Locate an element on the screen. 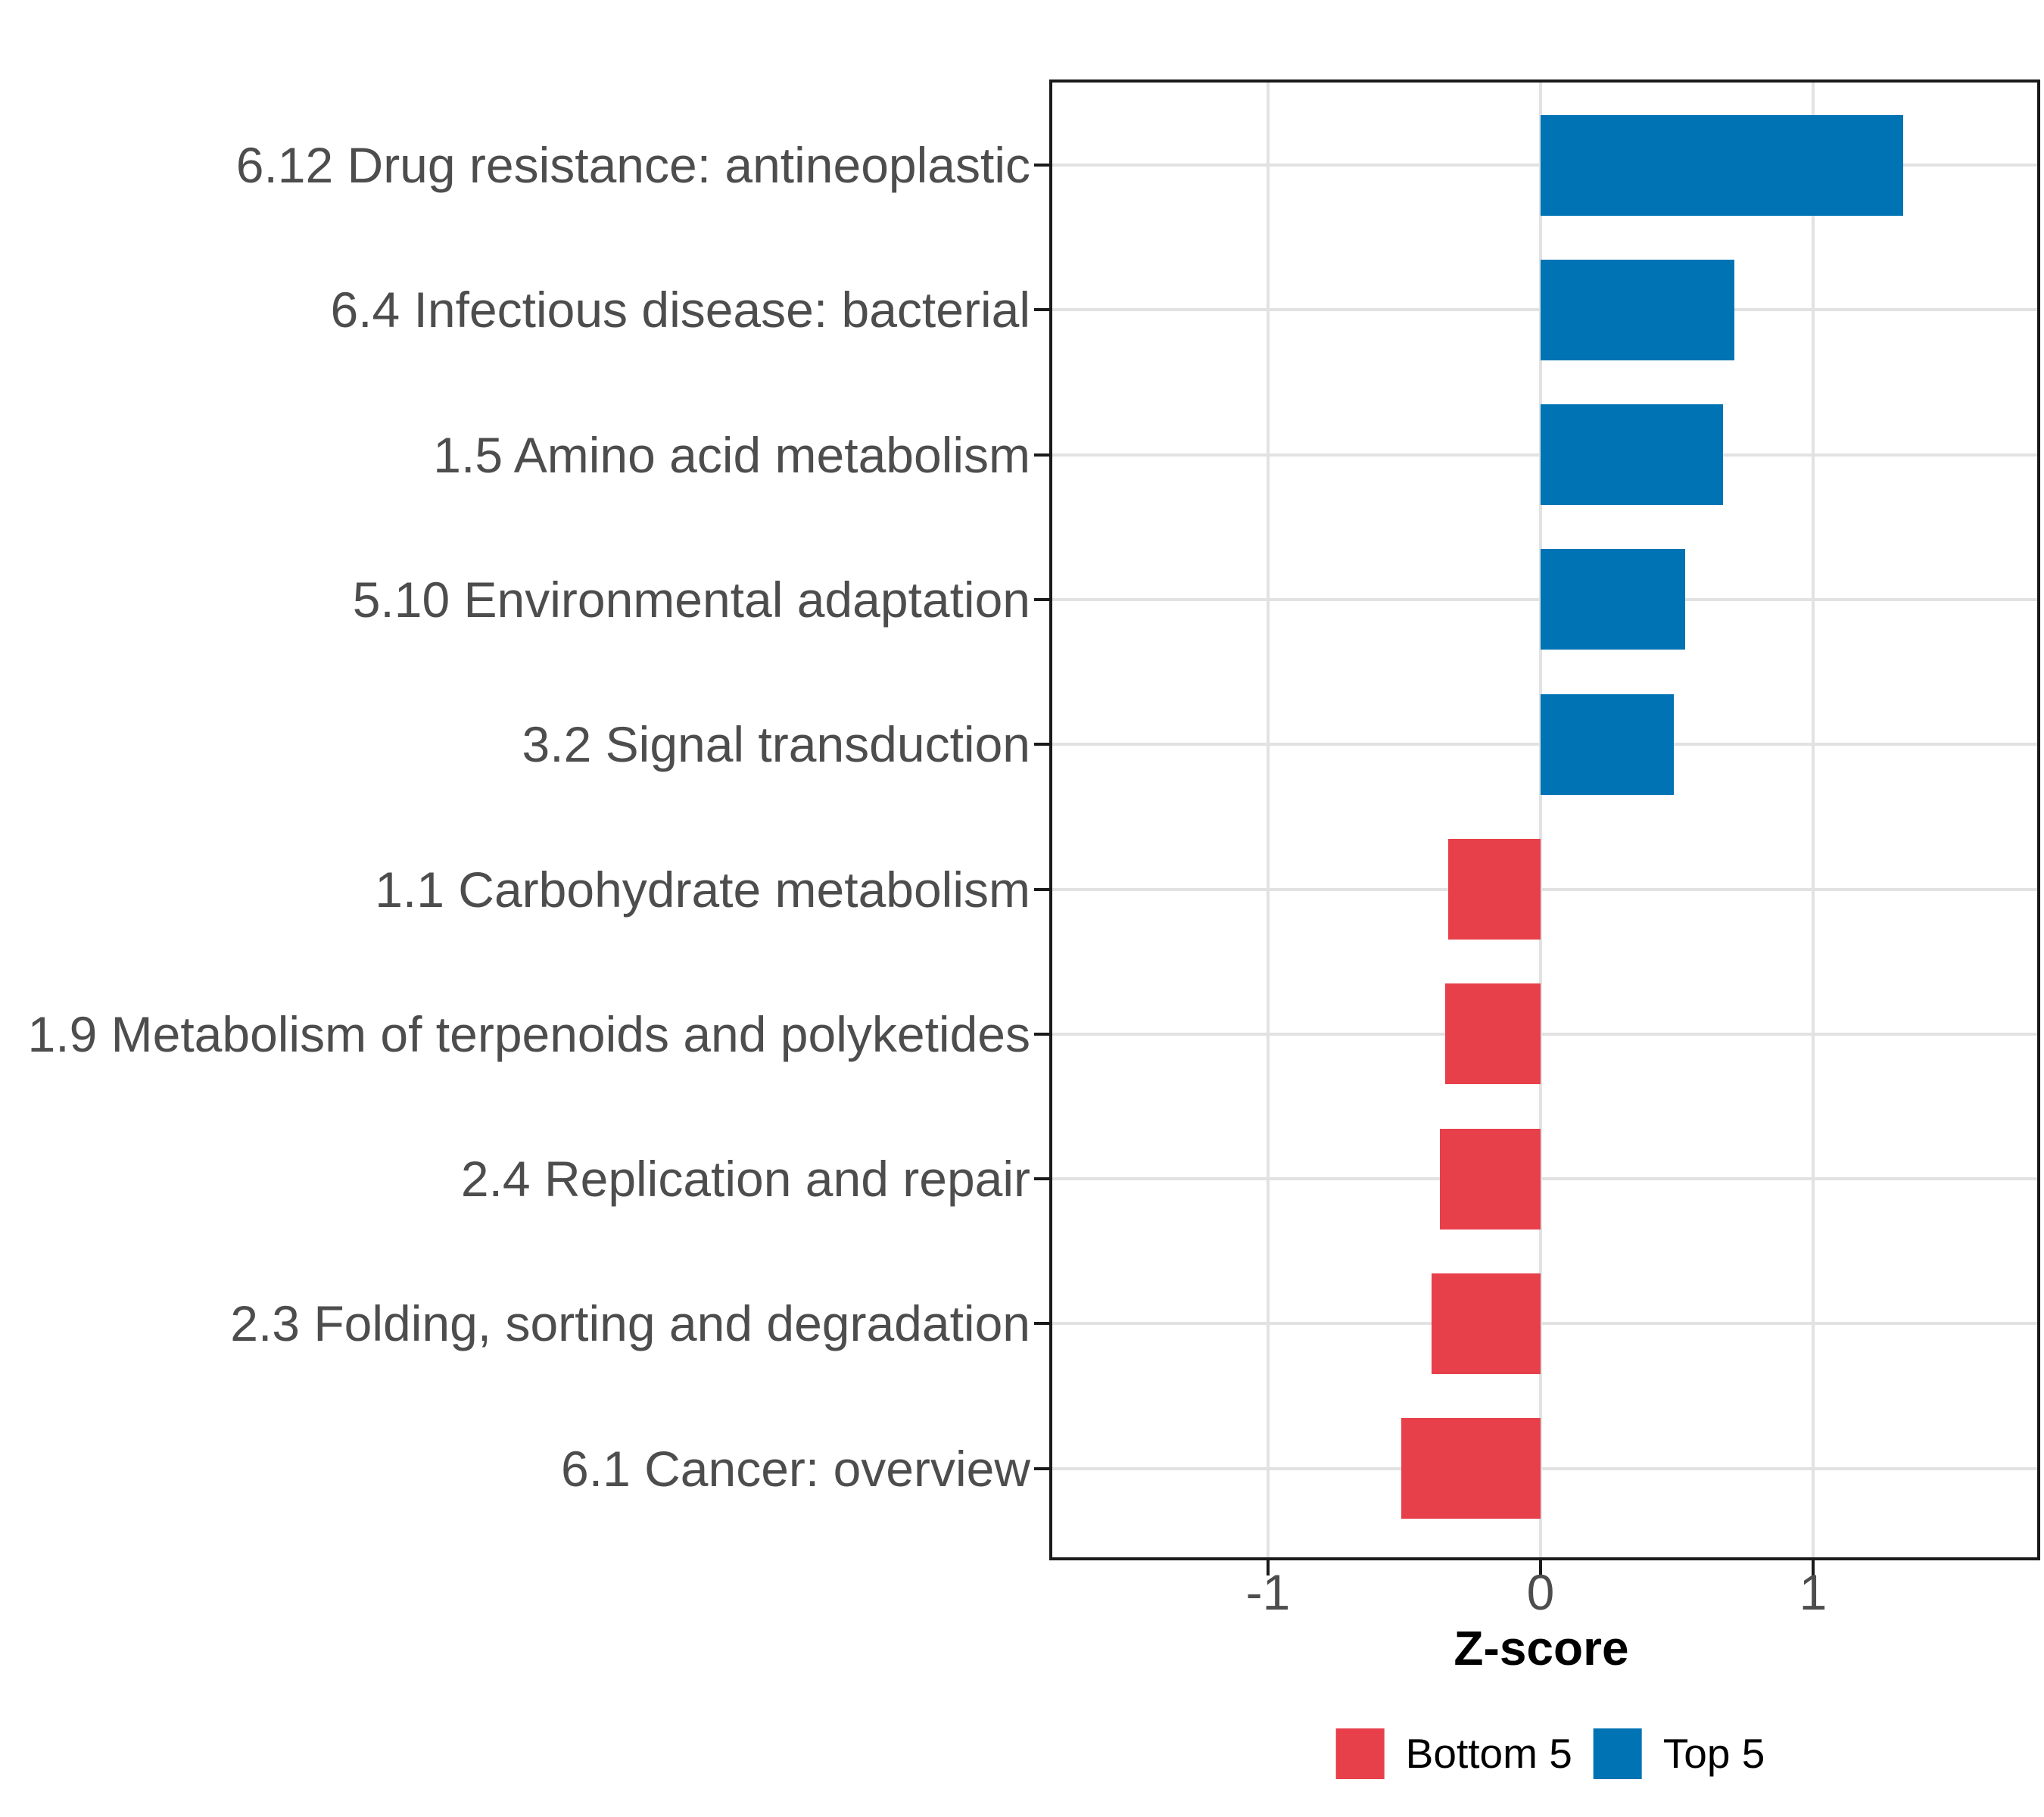 Image resolution: width=2044 pixels, height=1817 pixels. category-label: 1.5 Amino acid metabolism is located at coordinates (731, 454).